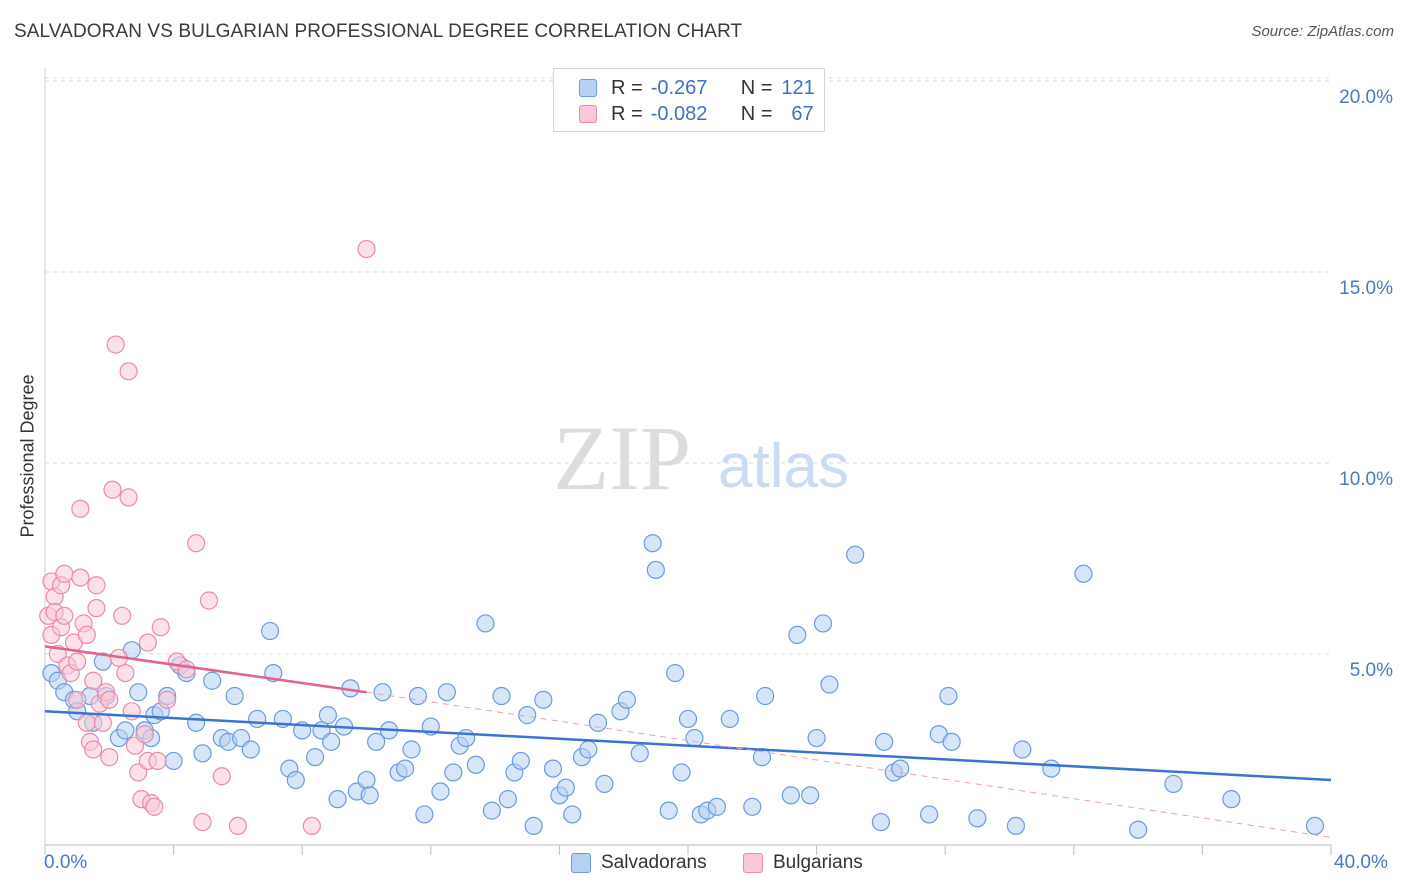  What do you see at coordinates (818, 862) in the screenshot?
I see `legend-label-bulgarians: Bulgarians` at bounding box center [818, 862].